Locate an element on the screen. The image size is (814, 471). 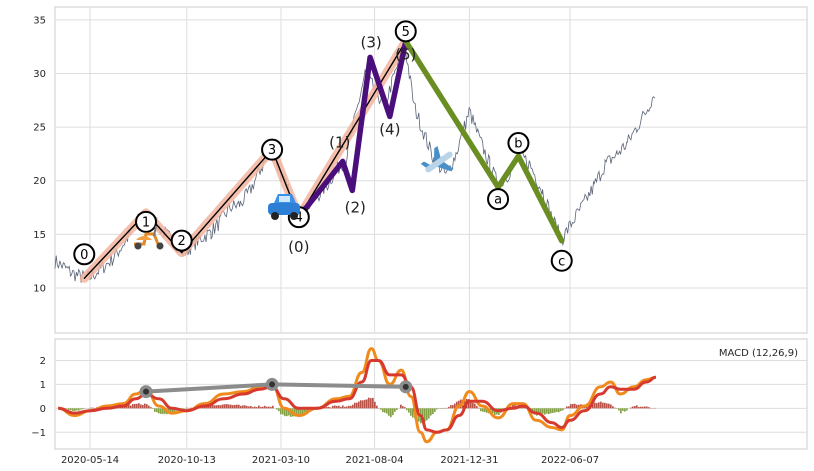
price-y-tick-label: 10 is located at coordinates (39, 288).